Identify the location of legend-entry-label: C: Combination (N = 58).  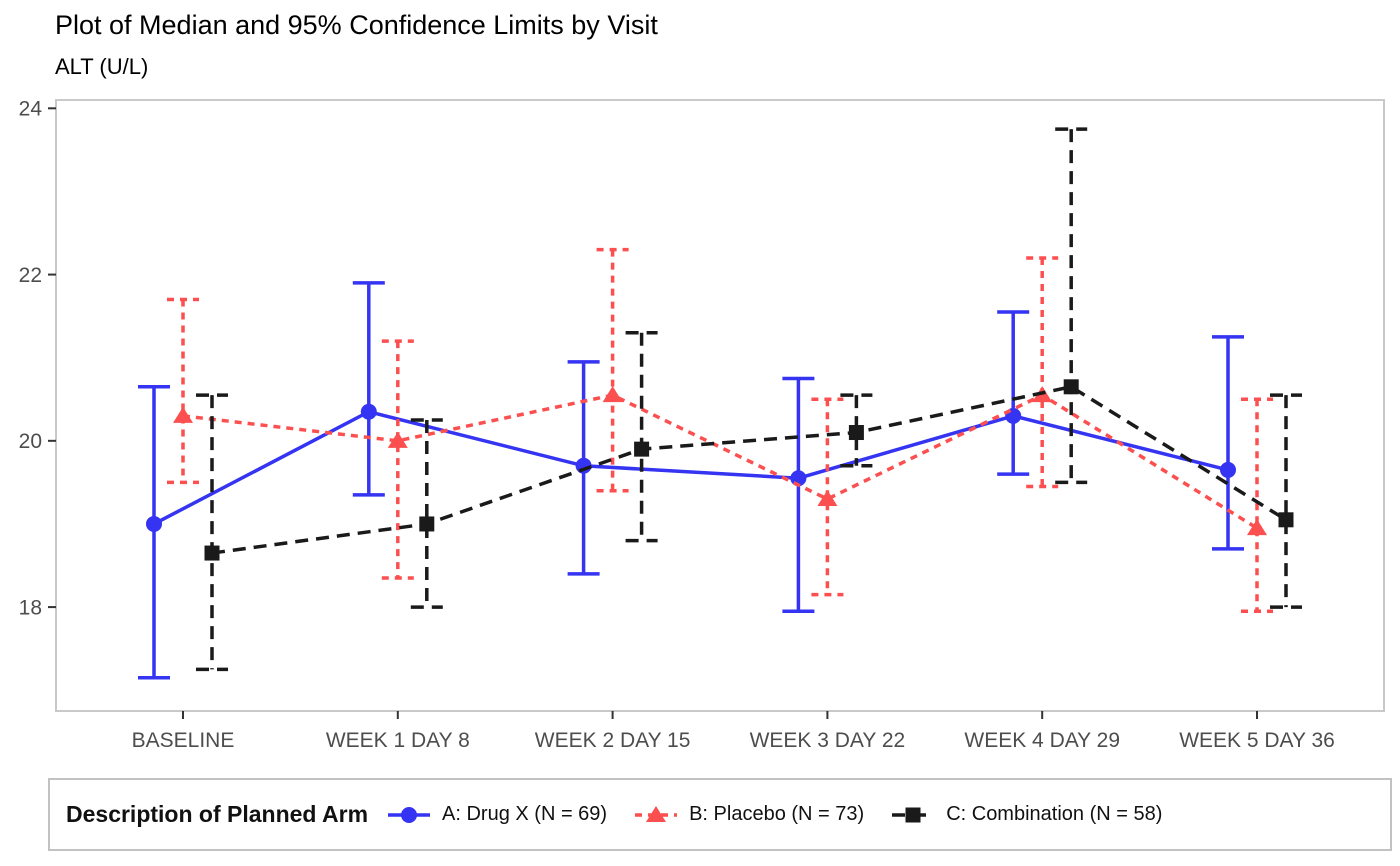
(1054, 814).